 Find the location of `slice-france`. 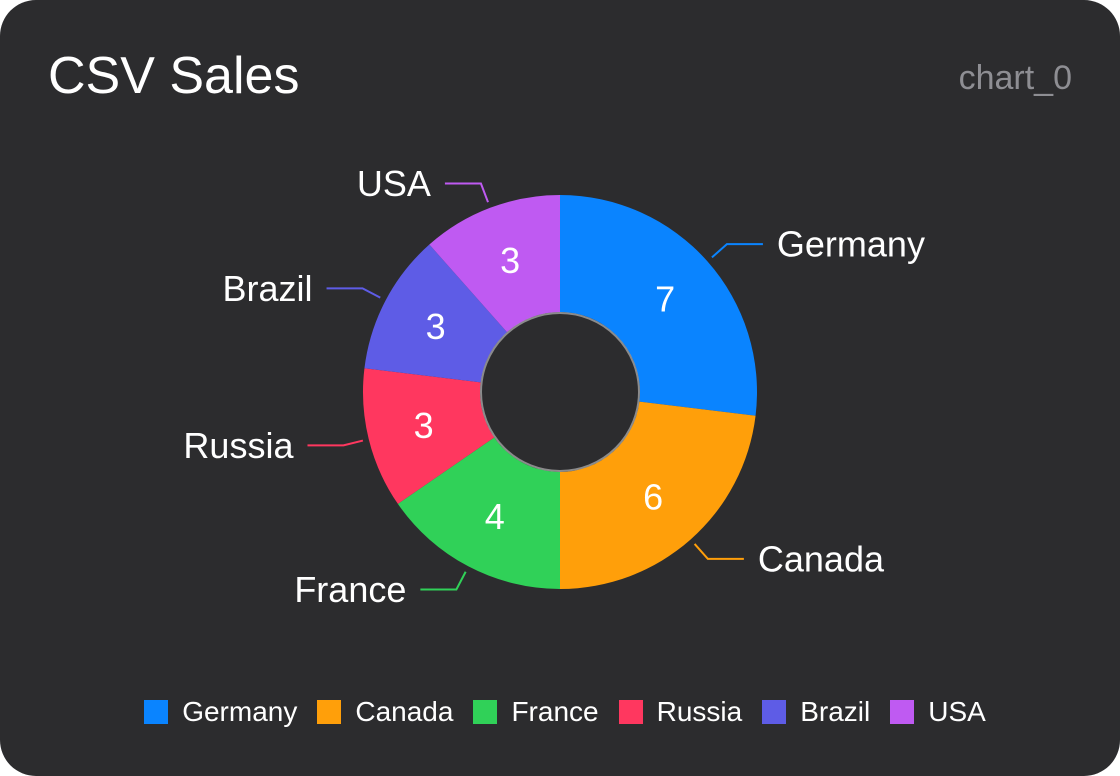

slice-france is located at coordinates (478, 513).